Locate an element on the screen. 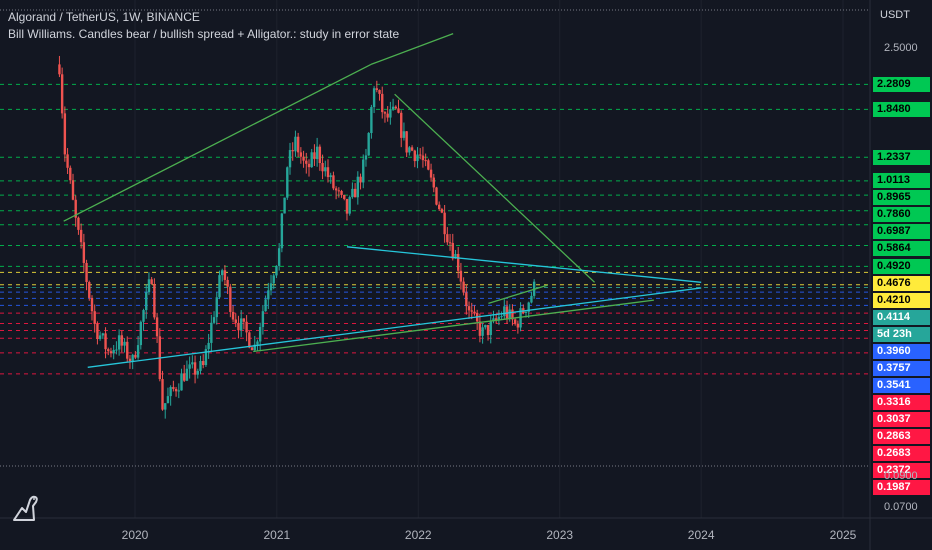 The width and height of the screenshot is (932, 550). price-label-15: 0.3541 is located at coordinates (901, 385).